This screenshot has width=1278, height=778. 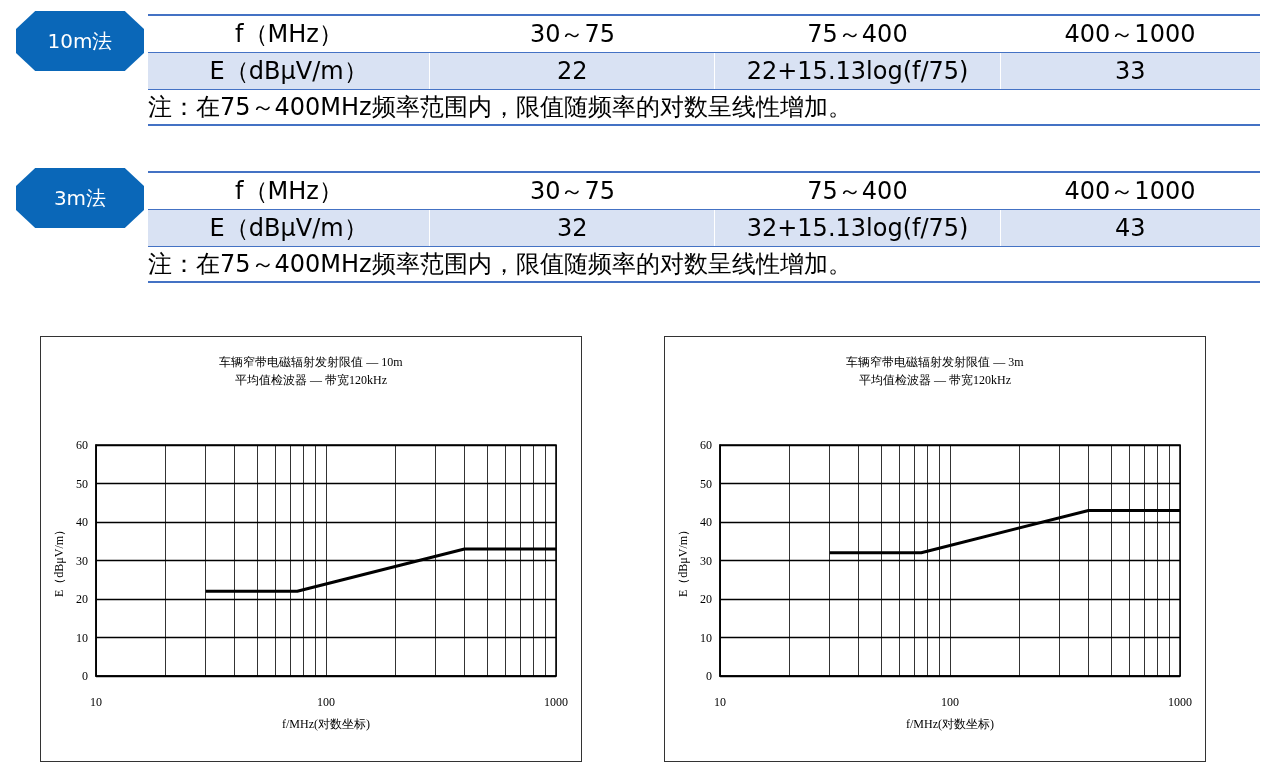 What do you see at coordinates (1129, 71) in the screenshot?
I see `text: 33` at bounding box center [1129, 71].